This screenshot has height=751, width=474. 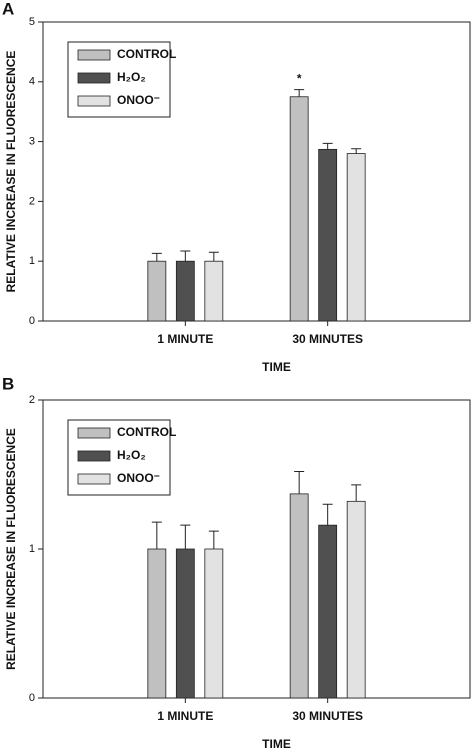 I want to click on y-tick-label: 4, so click(x=32, y=82).